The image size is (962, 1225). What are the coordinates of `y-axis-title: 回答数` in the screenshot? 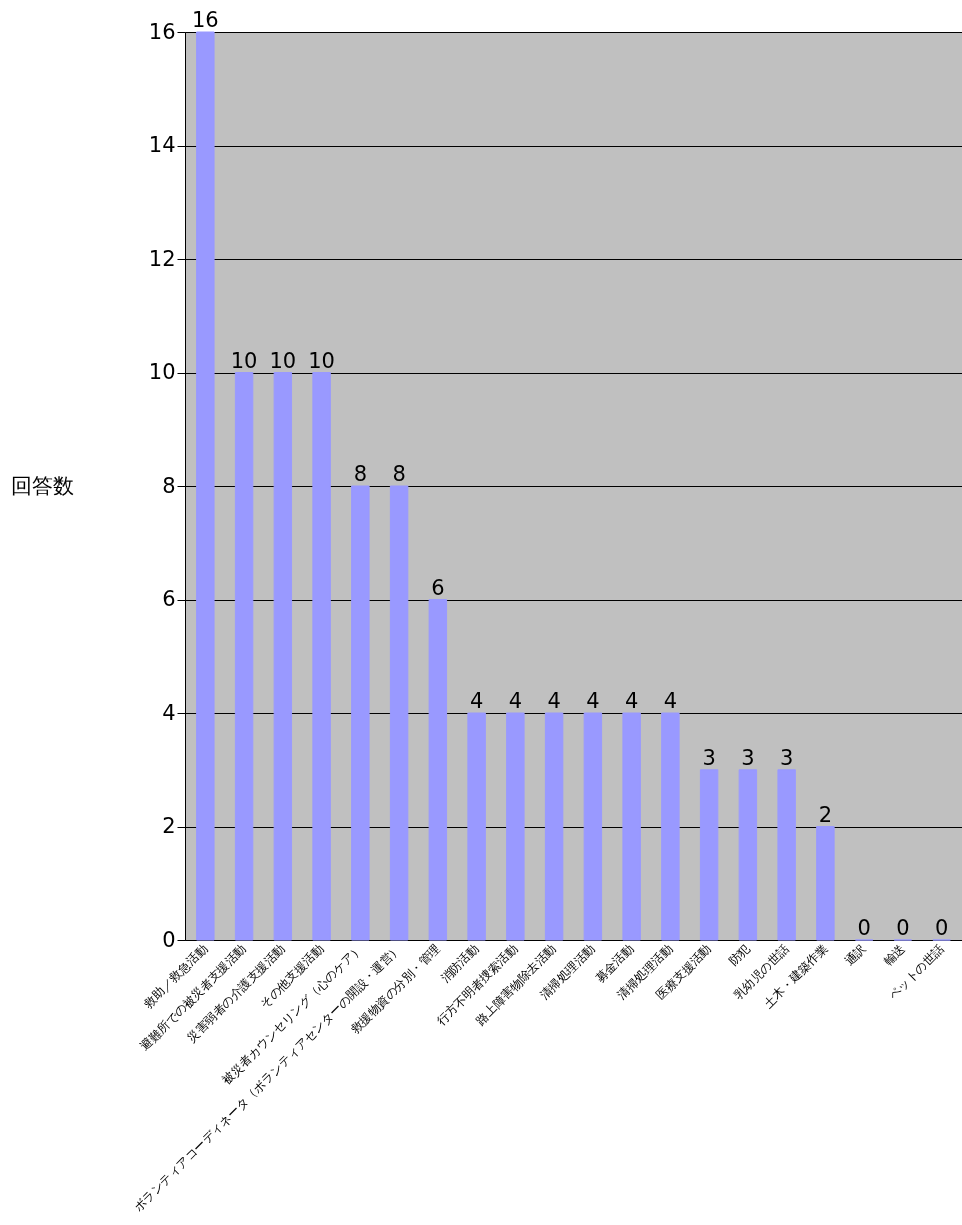 It's located at (42, 485).